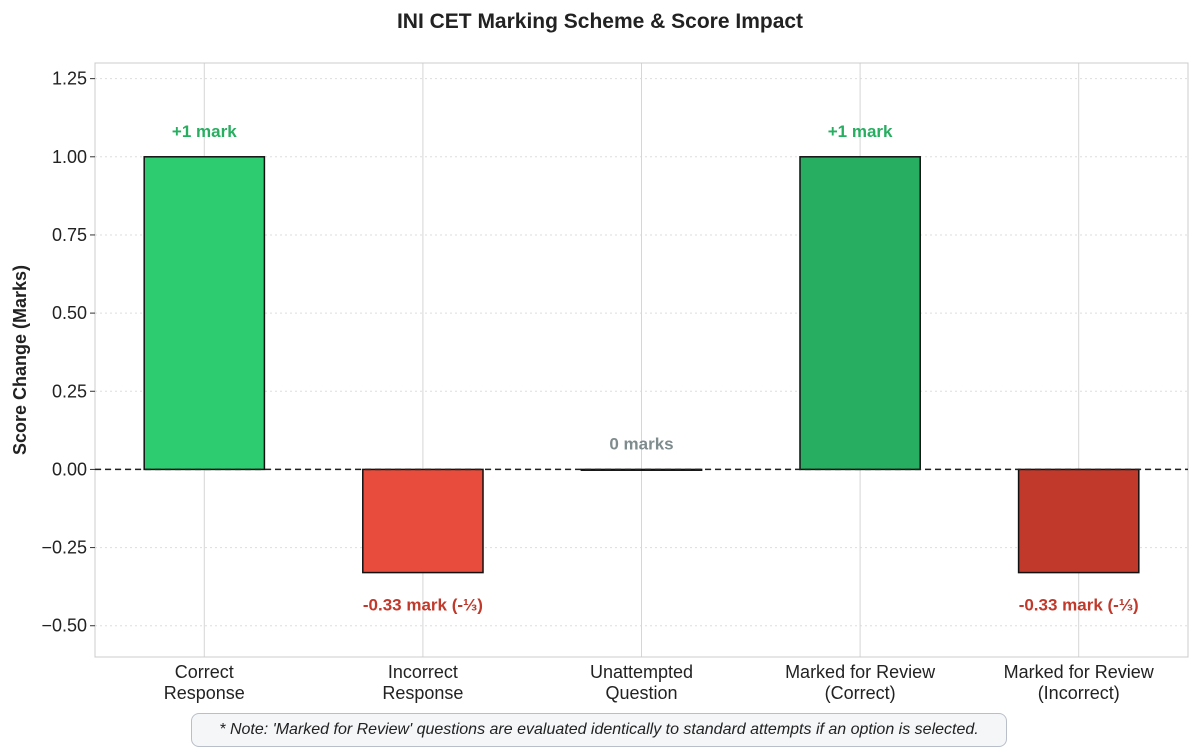 This screenshot has height=752, width=1200. I want to click on chart-title: INI CET Marking Scheme & Score Impact, so click(600, 21).